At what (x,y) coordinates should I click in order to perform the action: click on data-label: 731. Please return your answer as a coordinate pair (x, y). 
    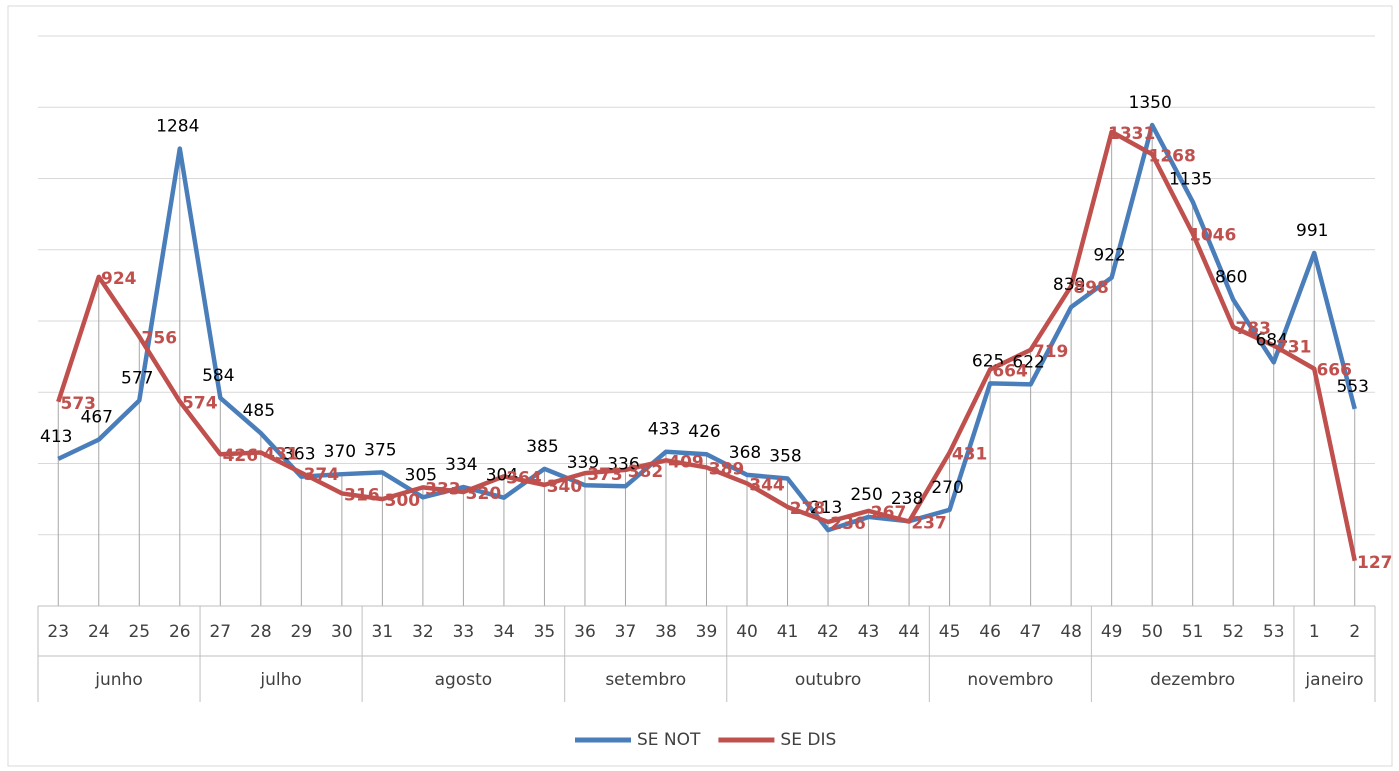
    Looking at the image, I should click on (1294, 348).